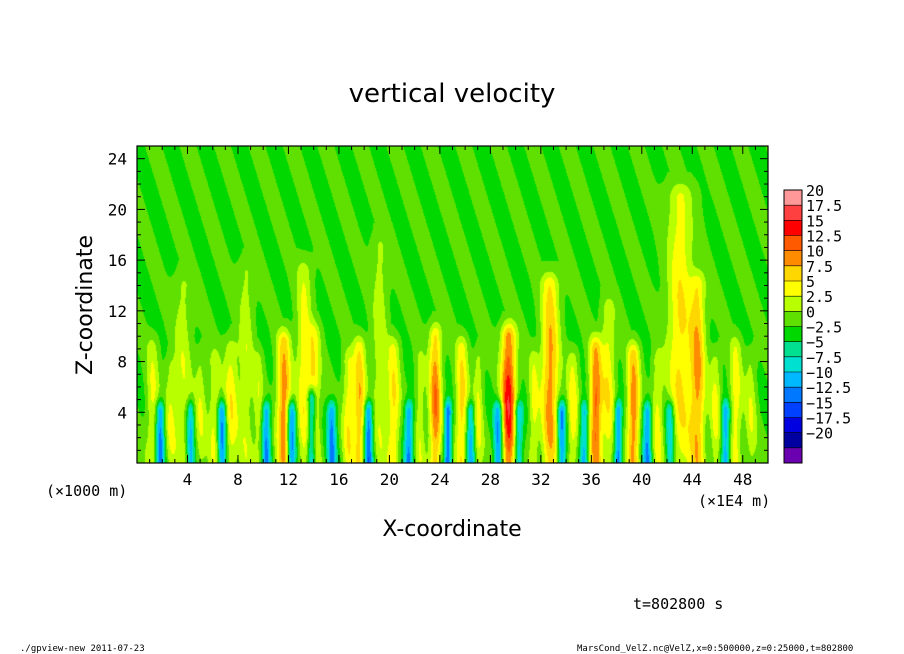 This screenshot has height=654, width=904. Describe the element at coordinates (678, 604) in the screenshot. I see `time-label: t=802800 s` at that location.